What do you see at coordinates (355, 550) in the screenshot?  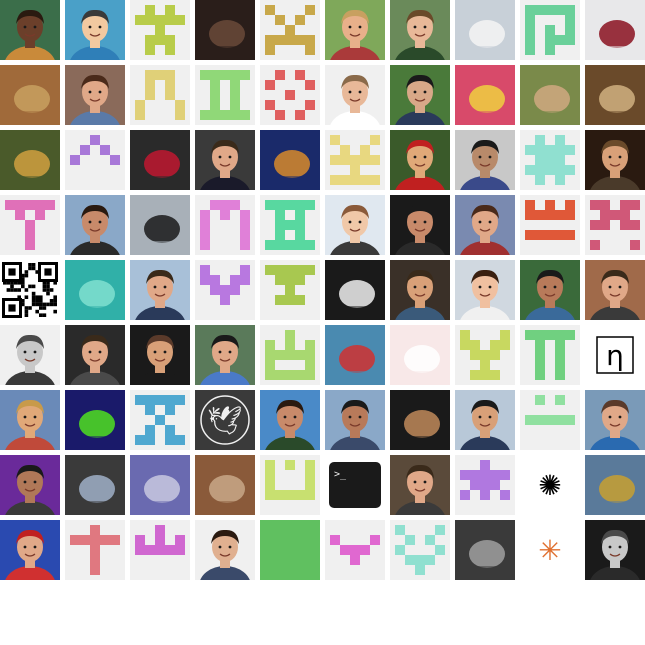 I see `identicon-magenta-v` at bounding box center [355, 550].